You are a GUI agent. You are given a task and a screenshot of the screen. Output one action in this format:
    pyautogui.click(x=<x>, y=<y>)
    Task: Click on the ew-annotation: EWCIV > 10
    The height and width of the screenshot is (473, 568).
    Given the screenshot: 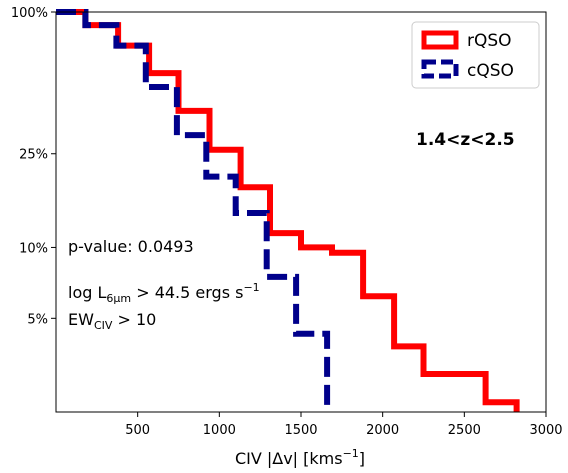 What is the action you would take?
    pyautogui.click(x=112, y=321)
    